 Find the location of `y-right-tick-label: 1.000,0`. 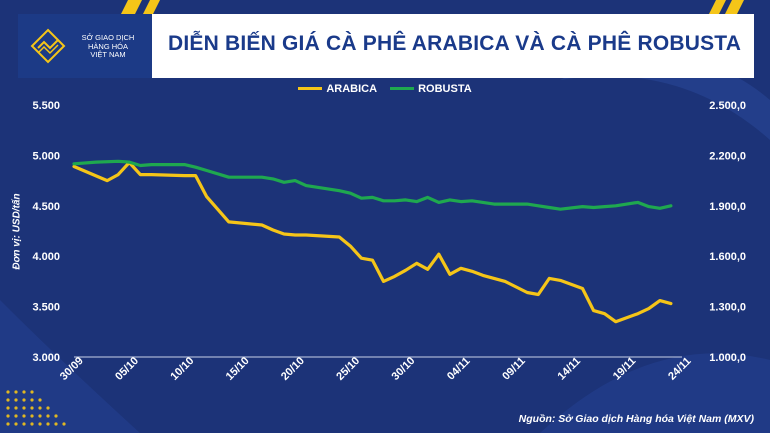

y-right-tick-label: 1.000,0 is located at coordinates (727, 358).